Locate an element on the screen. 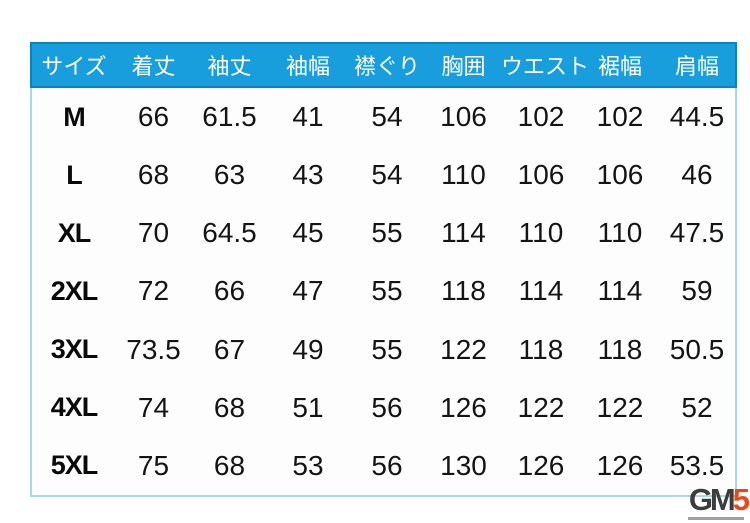  cell: 43 is located at coordinates (308, 175).